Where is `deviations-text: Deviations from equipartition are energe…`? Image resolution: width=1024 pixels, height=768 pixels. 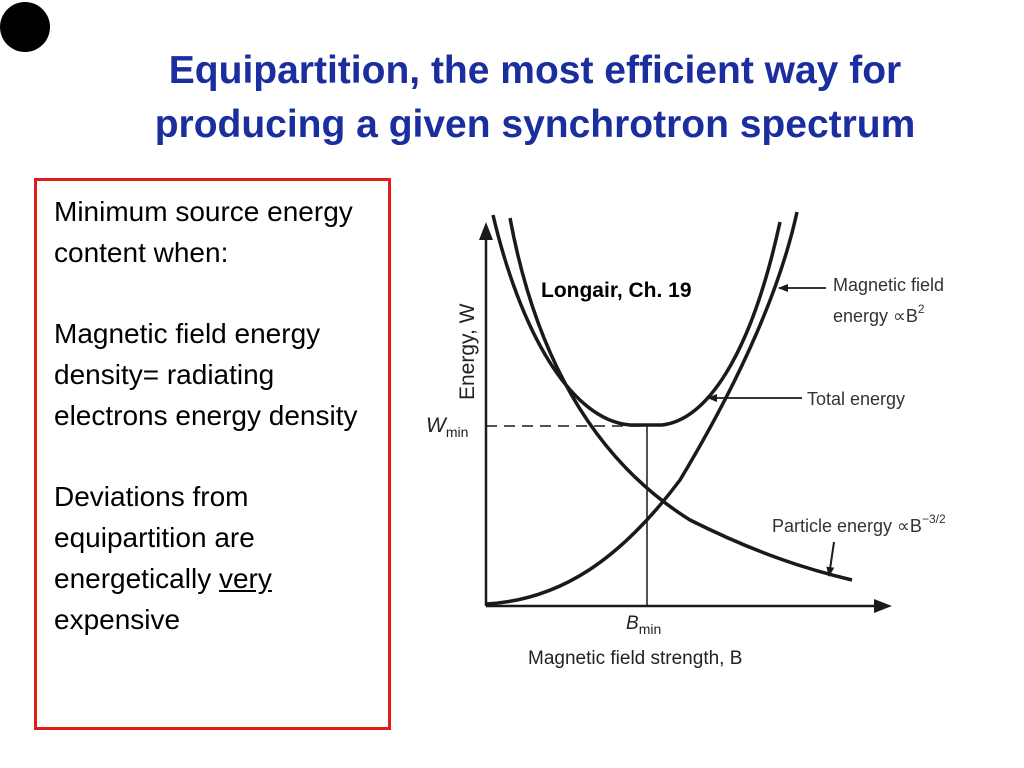
deviations-text: Deviations from equipartition are energe… is located at coordinates (154, 537).